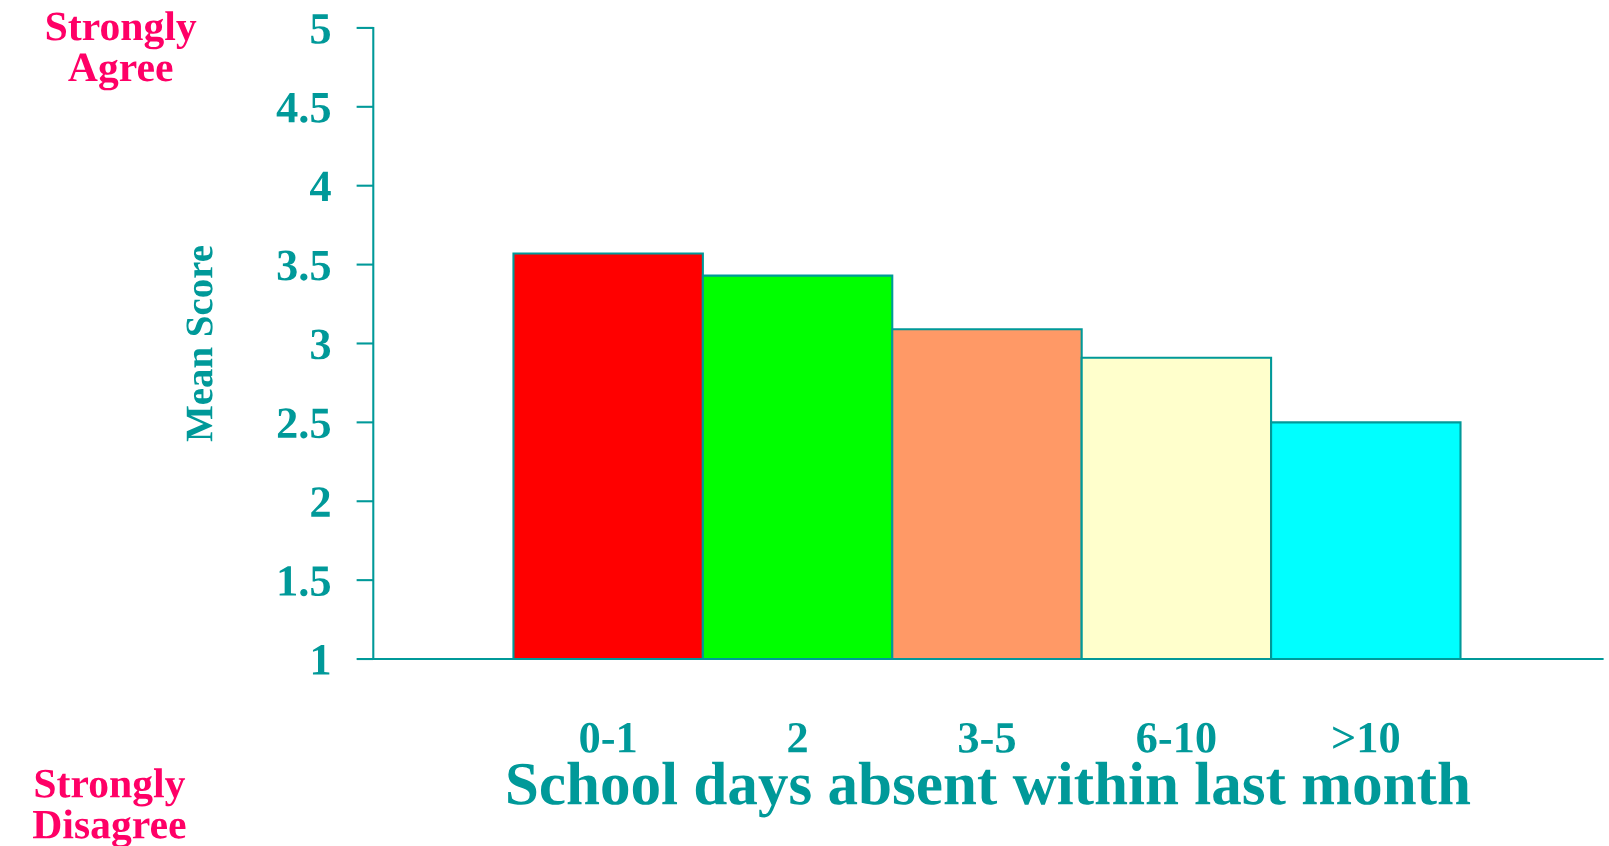  I want to click on y-tick-label: 3, so click(321, 344).